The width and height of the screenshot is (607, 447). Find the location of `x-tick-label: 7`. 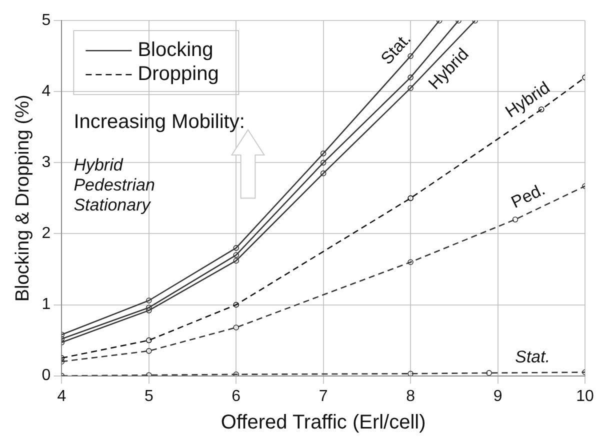

x-tick-label: 7 is located at coordinates (323, 396).